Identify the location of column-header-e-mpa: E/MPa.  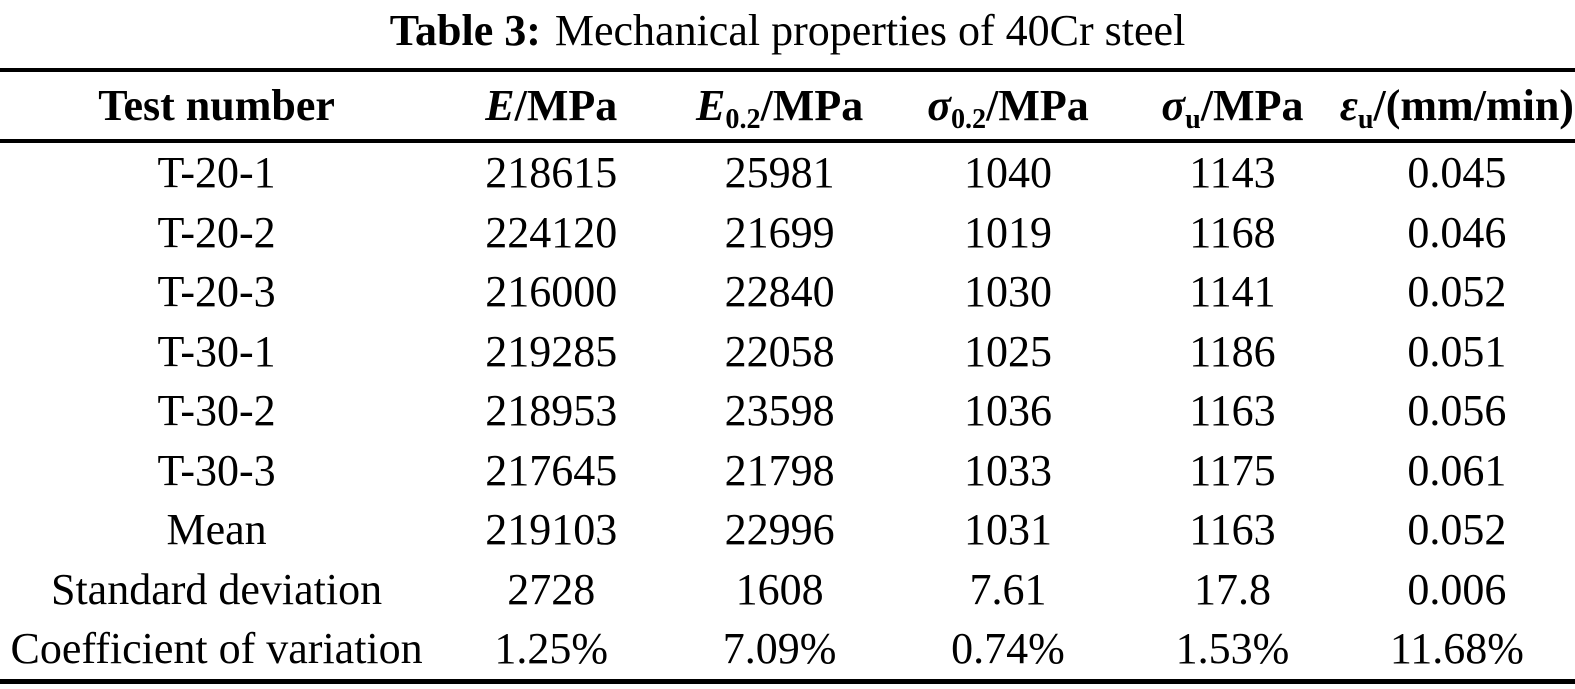
(551, 105).